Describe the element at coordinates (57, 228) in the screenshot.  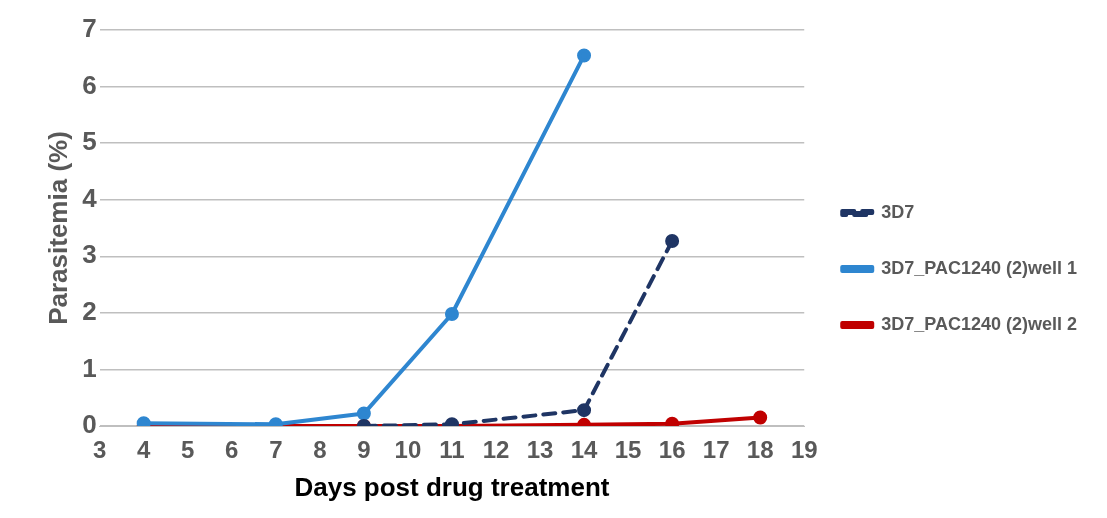
I see `y-axis-title: Parasitemia (%)` at that location.